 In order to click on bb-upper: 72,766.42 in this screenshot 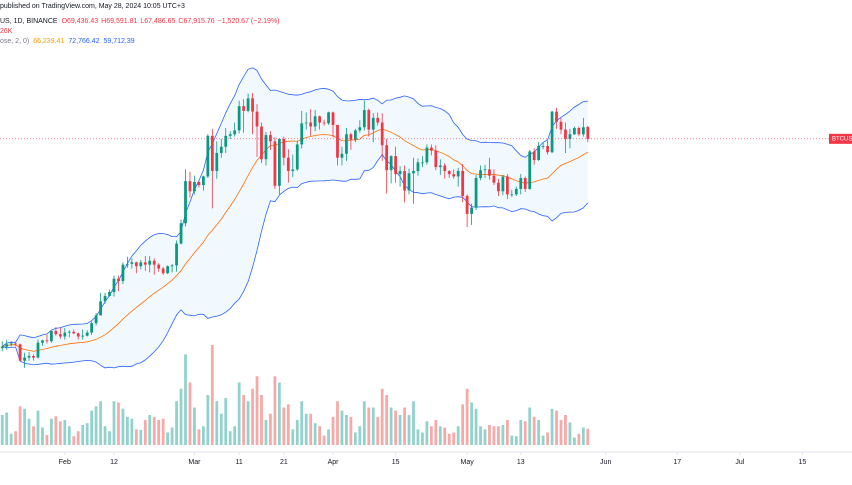, I will do `click(83, 41)`.